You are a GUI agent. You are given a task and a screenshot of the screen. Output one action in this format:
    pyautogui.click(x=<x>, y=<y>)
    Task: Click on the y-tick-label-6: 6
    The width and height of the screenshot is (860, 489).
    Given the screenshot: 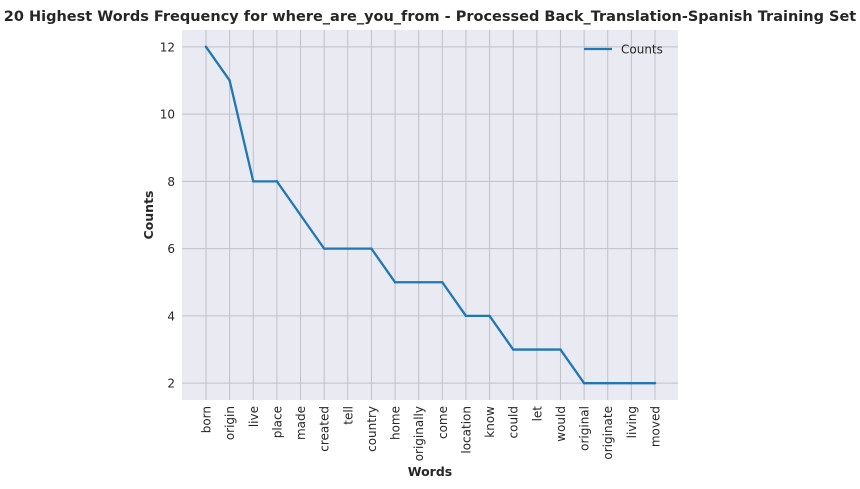 What is the action you would take?
    pyautogui.click(x=171, y=249)
    